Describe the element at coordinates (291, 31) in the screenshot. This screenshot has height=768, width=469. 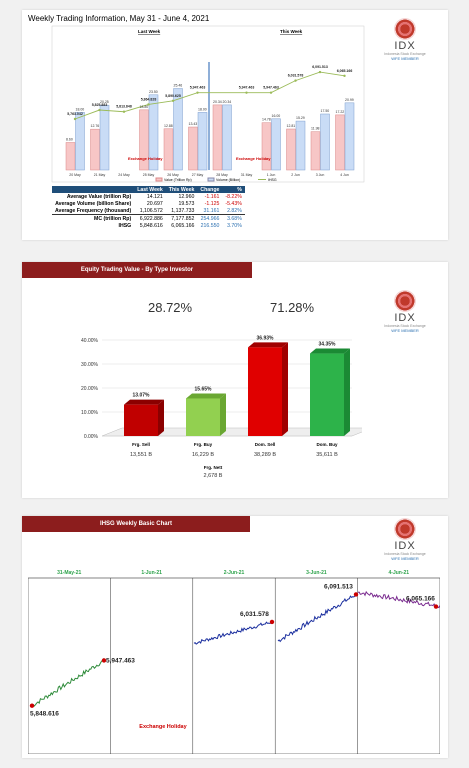
I see `this-week-label: This Week` at that location.